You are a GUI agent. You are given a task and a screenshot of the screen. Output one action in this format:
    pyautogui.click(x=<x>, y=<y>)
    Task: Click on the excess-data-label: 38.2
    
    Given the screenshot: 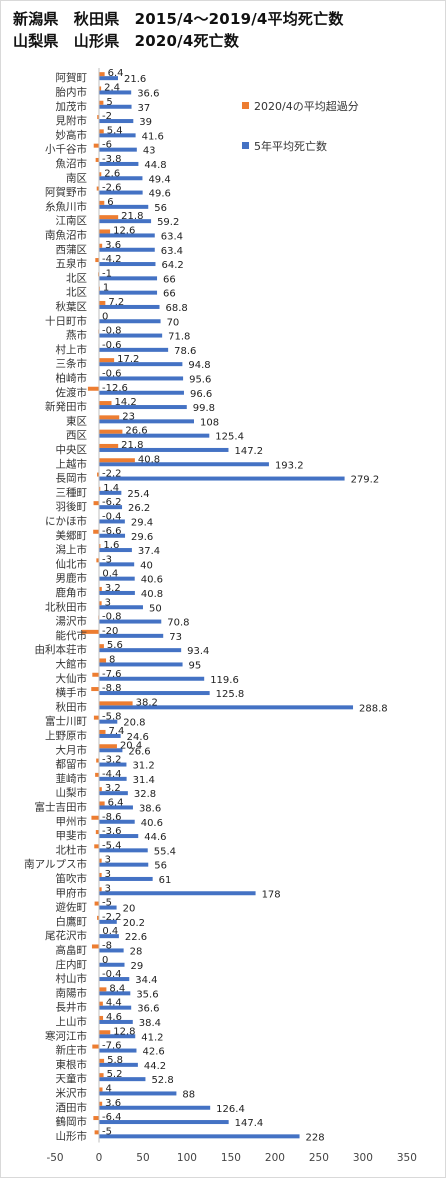 What is the action you would take?
    pyautogui.click(x=147, y=702)
    